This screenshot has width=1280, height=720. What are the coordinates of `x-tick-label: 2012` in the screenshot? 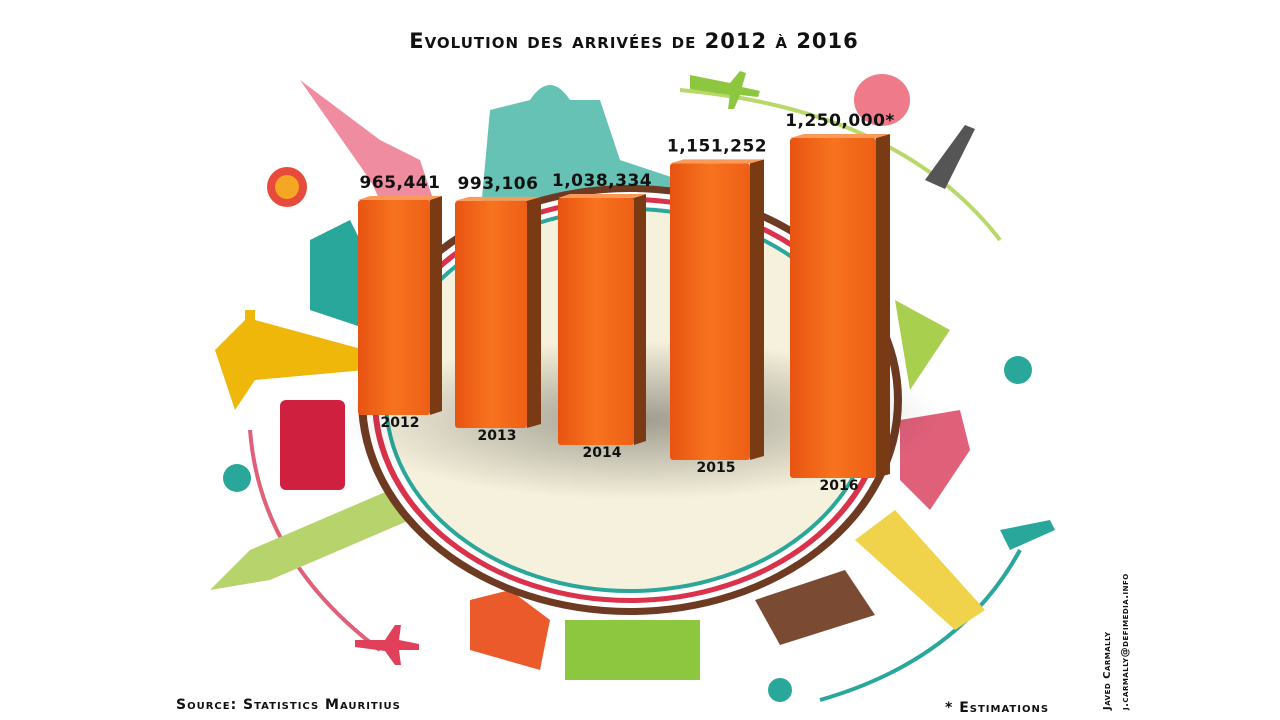 It's located at (400, 423).